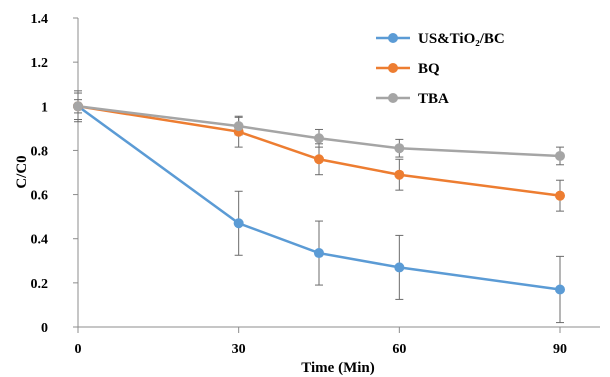 This screenshot has width=610, height=377. I want to click on legend-label: US&TiO₂/BC, so click(461, 39).